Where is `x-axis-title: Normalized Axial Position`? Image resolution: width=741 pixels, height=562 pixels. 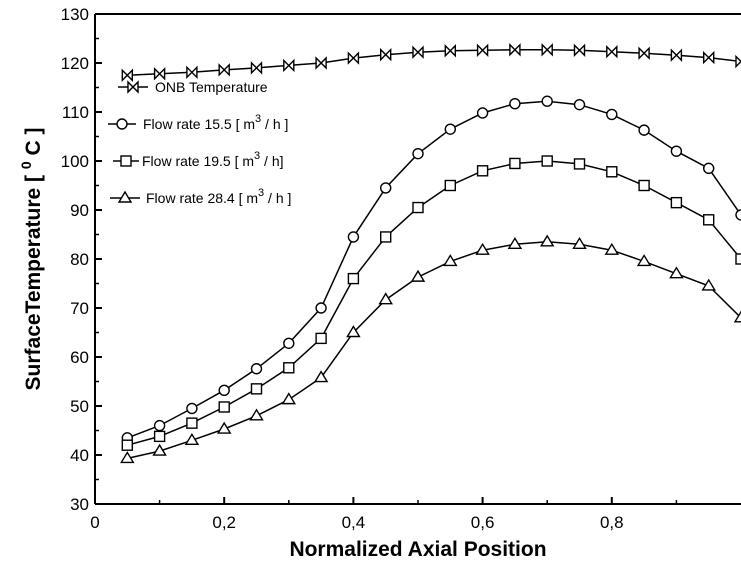 x-axis-title: Normalized Axial Position is located at coordinates (417, 549).